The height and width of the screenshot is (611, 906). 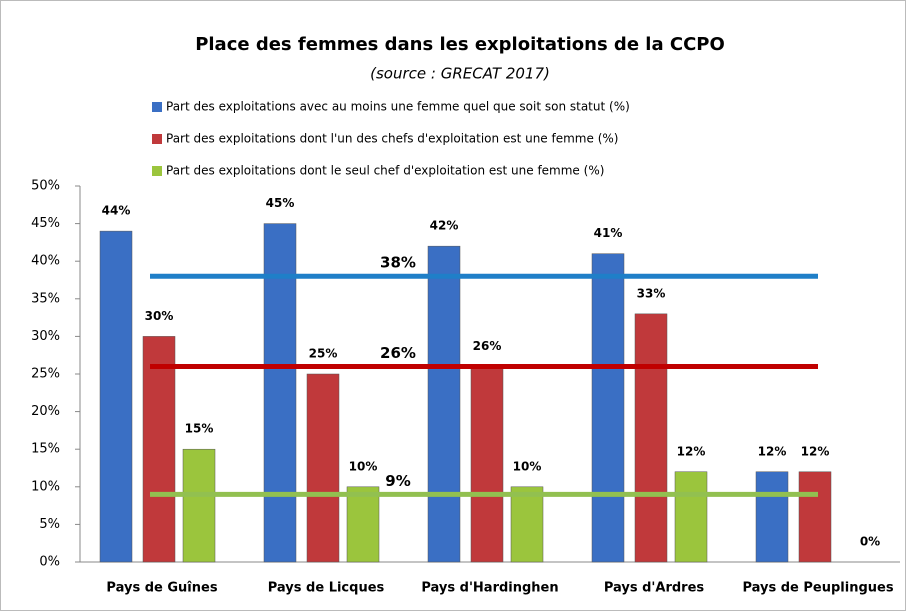 What do you see at coordinates (45, 374) in the screenshot?
I see `y-tick-label: 25%` at bounding box center [45, 374].